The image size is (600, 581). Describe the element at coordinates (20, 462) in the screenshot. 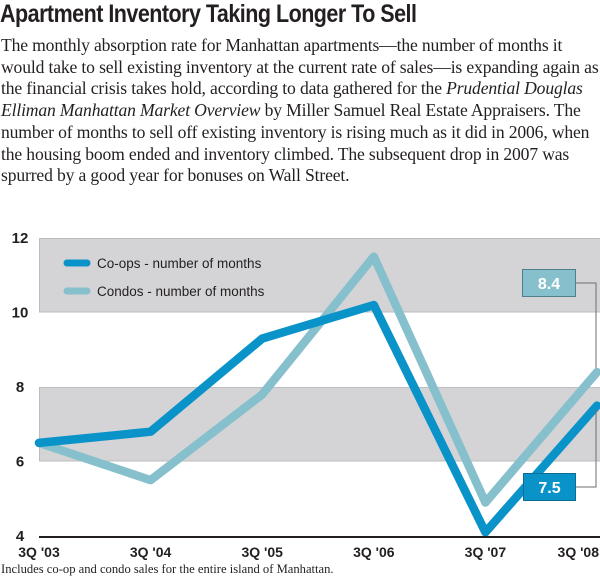

I see `y-tick-label: 6` at that location.